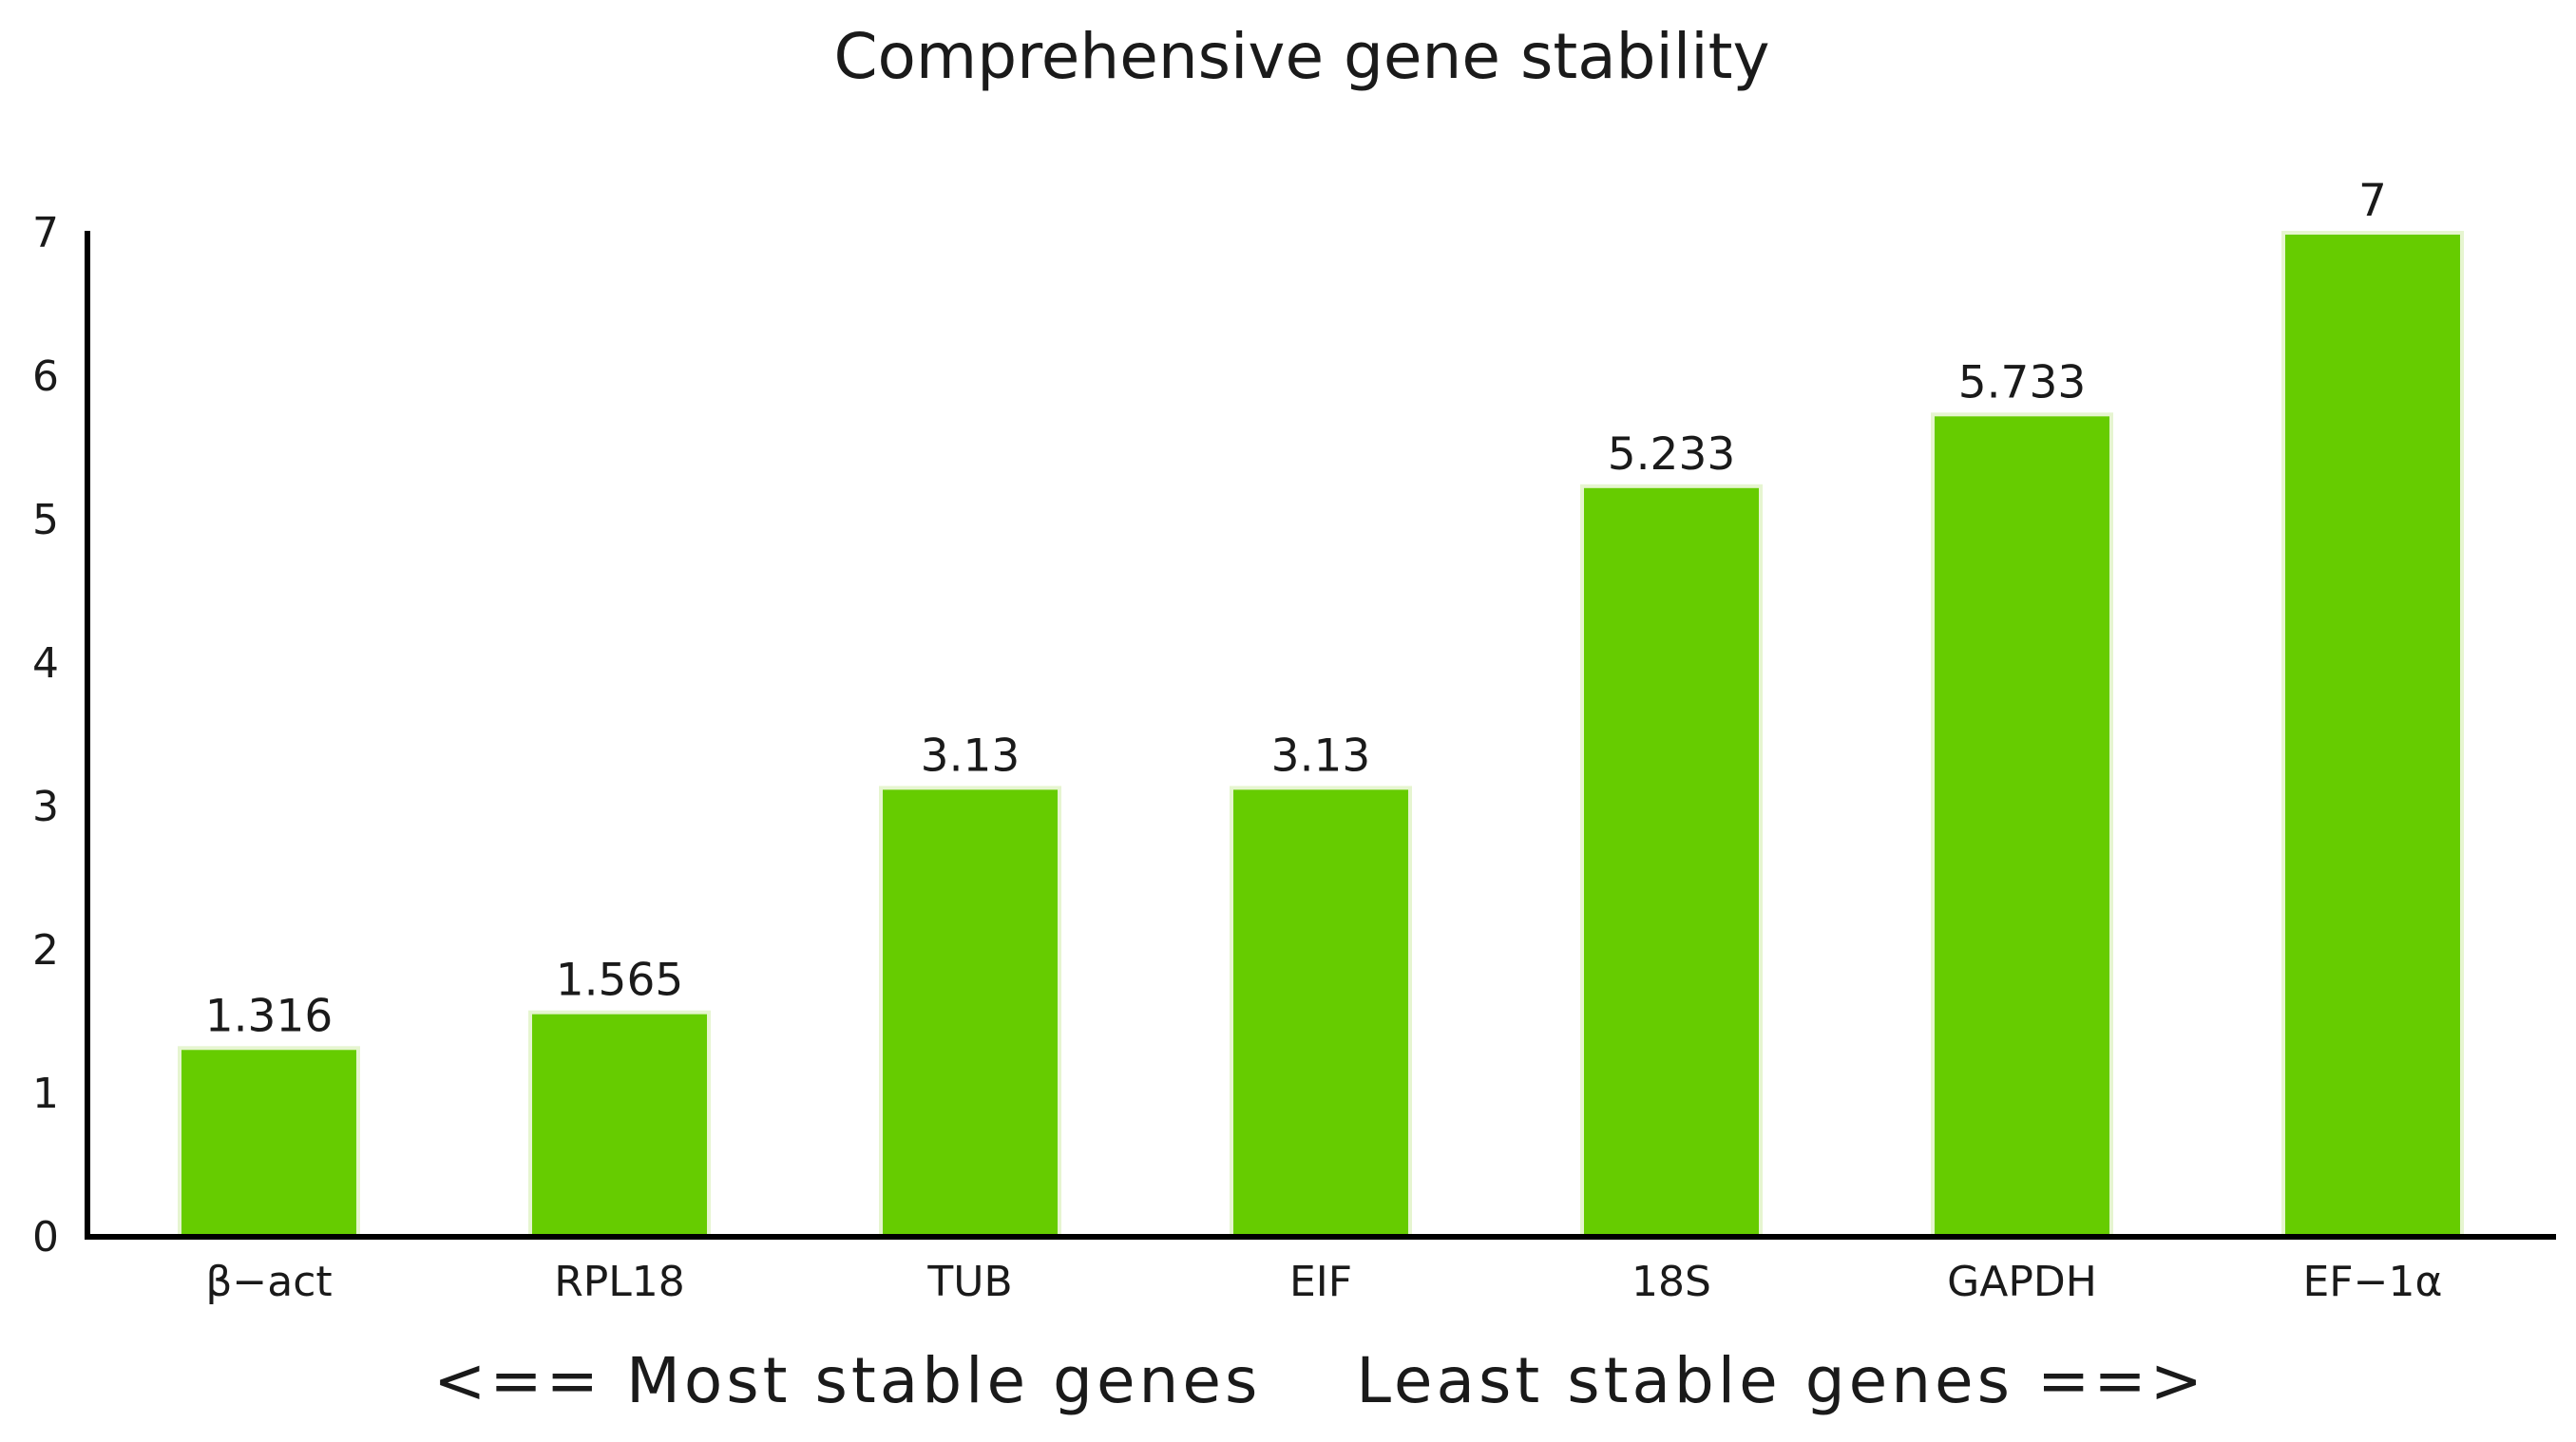  I want to click on x-tick-label-4: 18S, so click(1671, 1282).